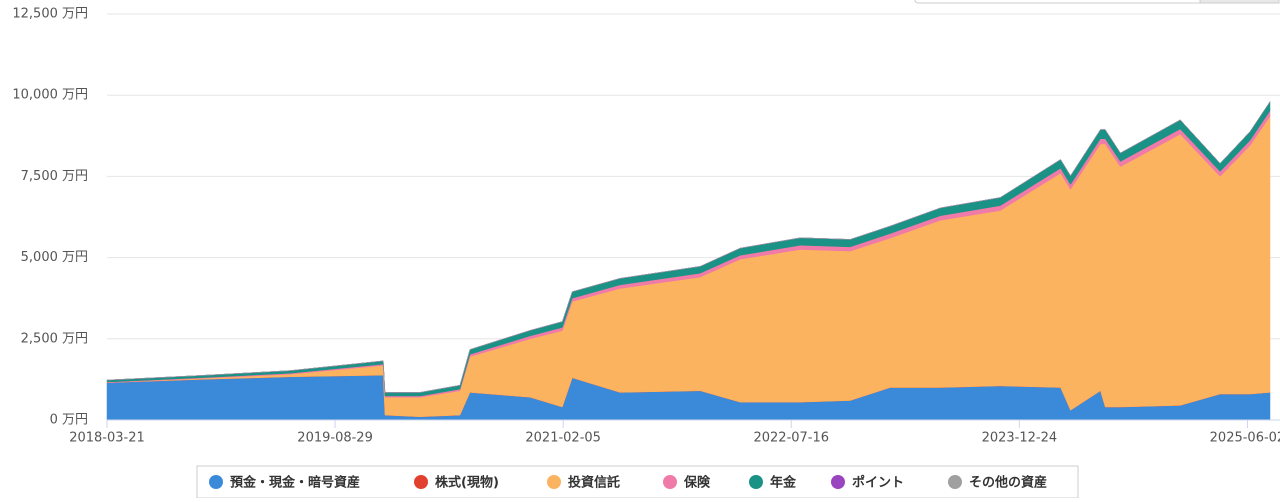 The height and width of the screenshot is (502, 1280). What do you see at coordinates (467, 483) in the screenshot?
I see `legend-label: 株式(現物)` at bounding box center [467, 483].